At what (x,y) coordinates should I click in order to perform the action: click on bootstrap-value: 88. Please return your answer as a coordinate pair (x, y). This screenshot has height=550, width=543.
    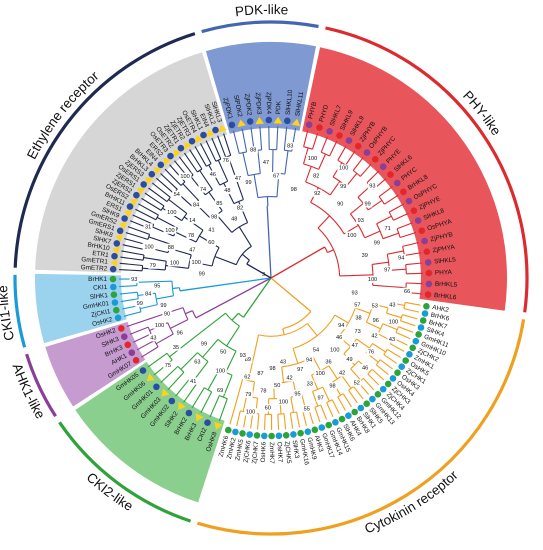
    Looking at the image, I should click on (253, 151).